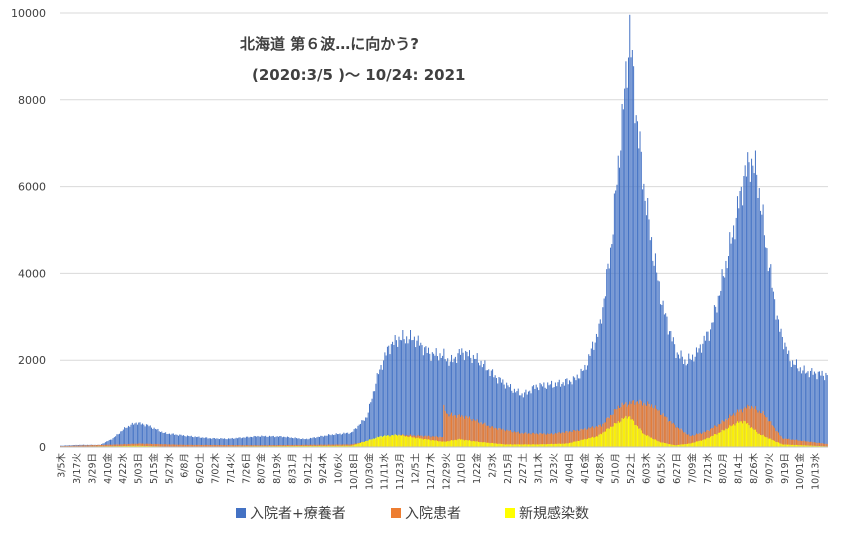 The height and width of the screenshot is (542, 844). What do you see at coordinates (292, 468) in the screenshot?
I see `x-tick-label: 8/31月` at bounding box center [292, 468].